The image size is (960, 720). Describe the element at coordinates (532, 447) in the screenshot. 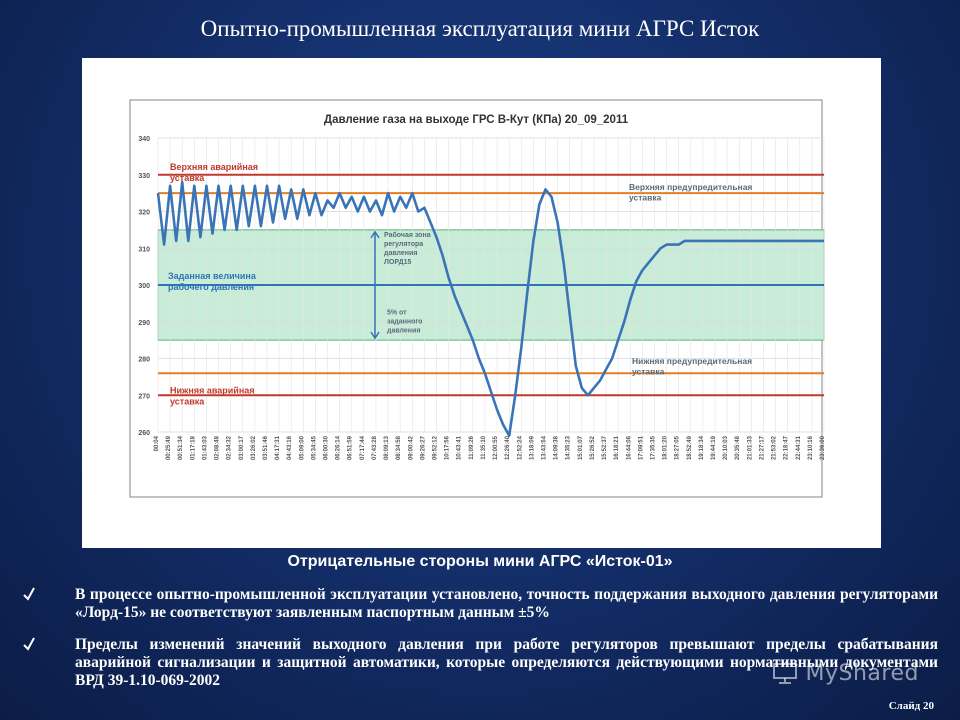

I see `x-tick-label: 13:18:09` at that location.